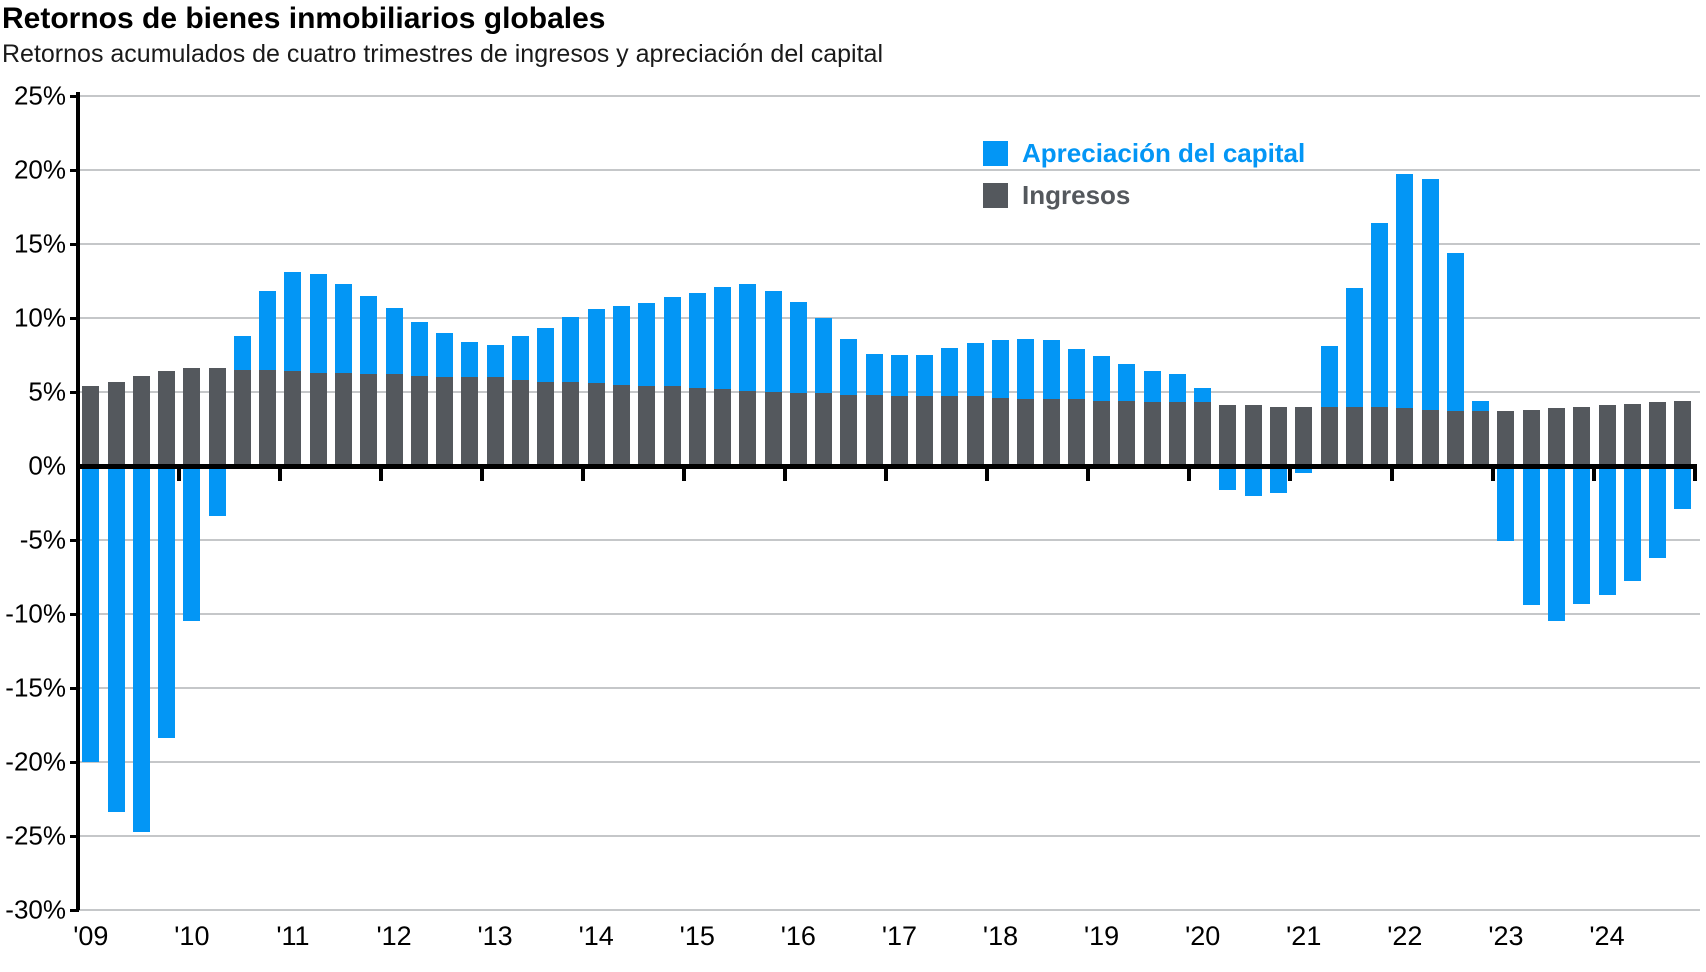 The height and width of the screenshot is (972, 1706). What do you see at coordinates (35, 761) in the screenshot?
I see `y-axis-label--20: -20%` at bounding box center [35, 761].